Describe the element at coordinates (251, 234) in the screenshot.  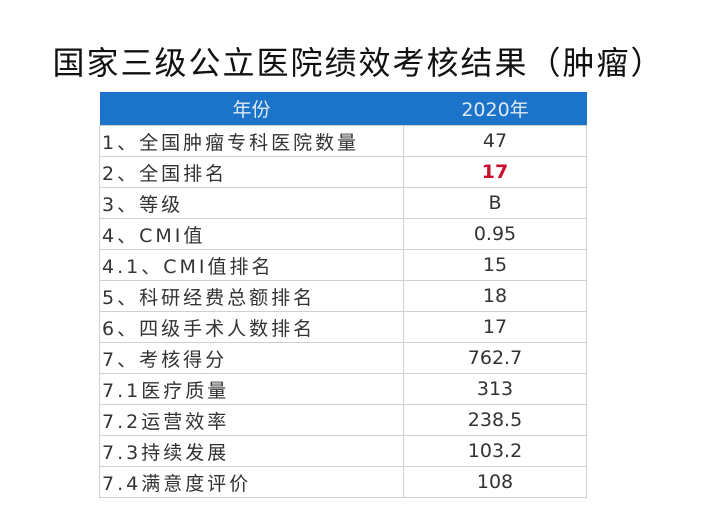
I see `row-label: 4、CMI值` at that location.